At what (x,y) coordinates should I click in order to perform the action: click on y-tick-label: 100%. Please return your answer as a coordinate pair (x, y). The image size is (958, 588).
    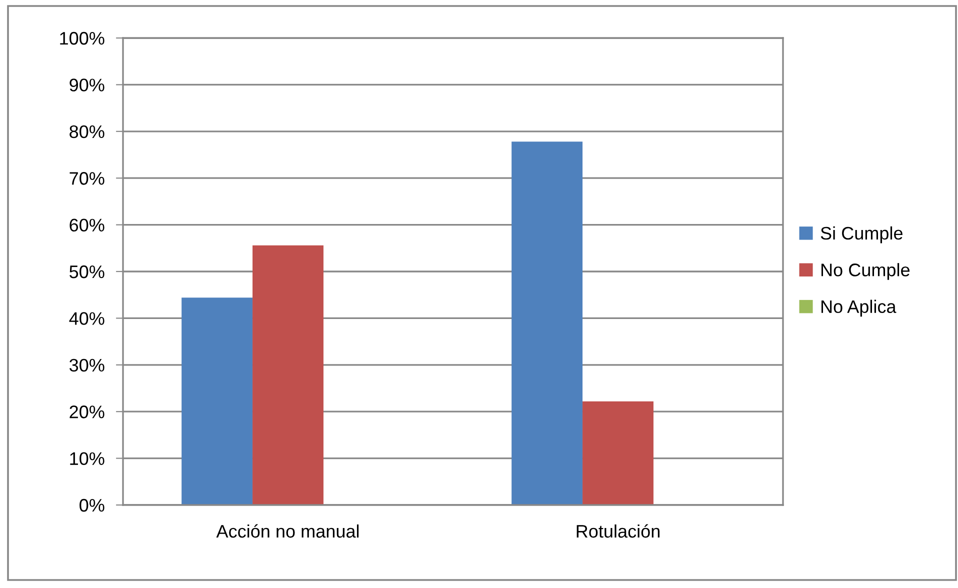
    Looking at the image, I should click on (82, 38).